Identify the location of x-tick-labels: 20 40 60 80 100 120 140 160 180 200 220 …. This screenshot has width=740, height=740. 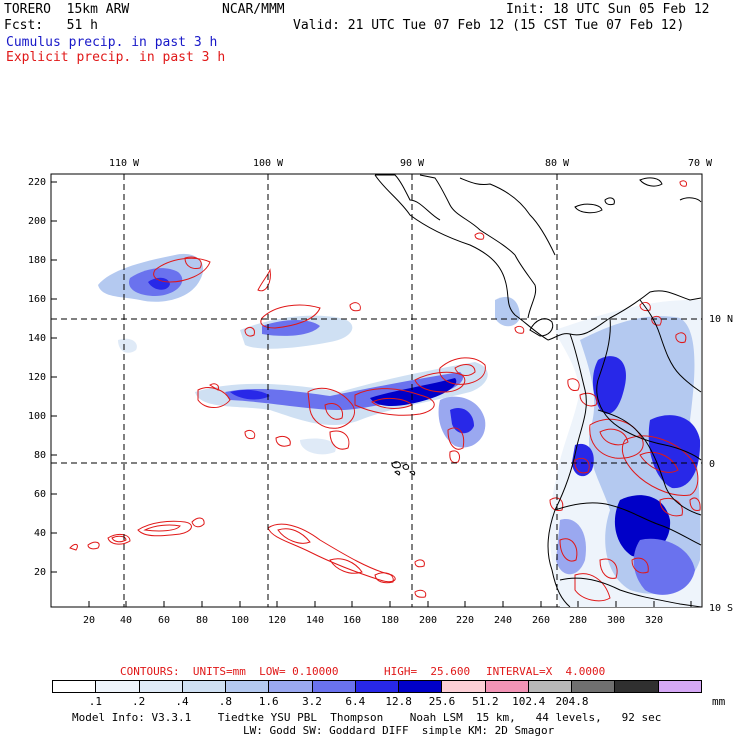
(373, 620).